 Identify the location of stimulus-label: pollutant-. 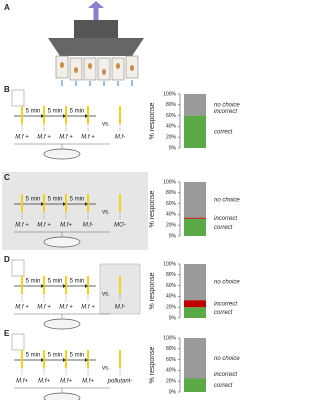
(120, 382).